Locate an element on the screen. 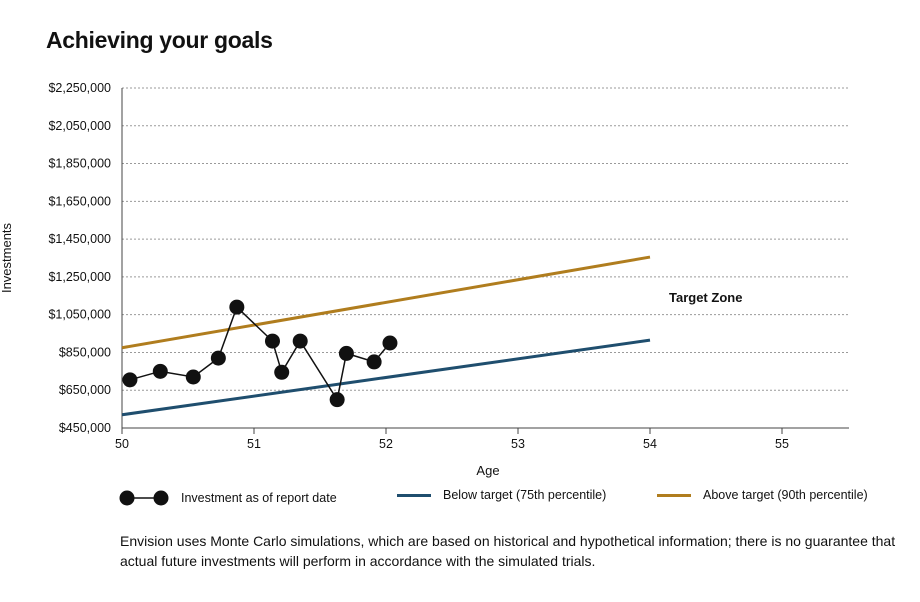  y-tick-label: $2,050,000 is located at coordinates (79, 126).